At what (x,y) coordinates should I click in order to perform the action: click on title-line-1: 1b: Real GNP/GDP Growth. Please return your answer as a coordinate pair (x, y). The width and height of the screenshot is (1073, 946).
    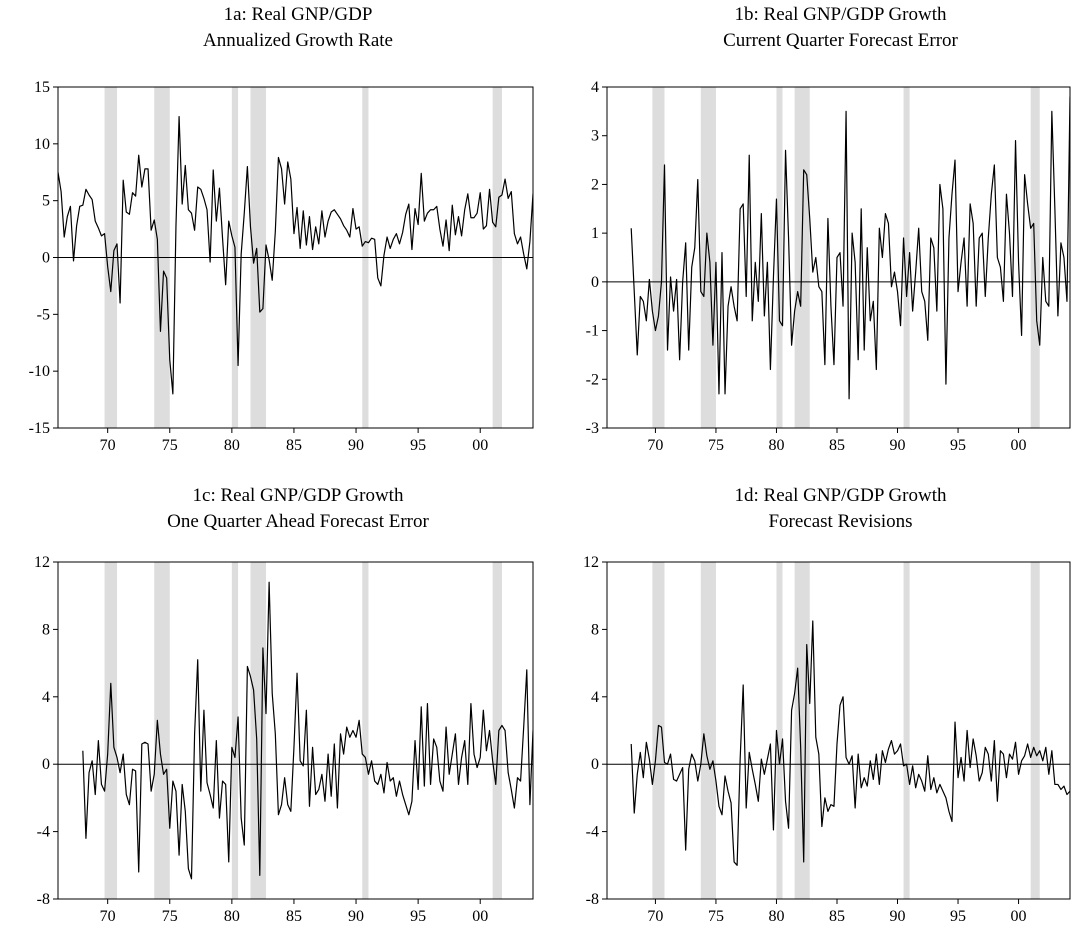
    Looking at the image, I should click on (840, 14).